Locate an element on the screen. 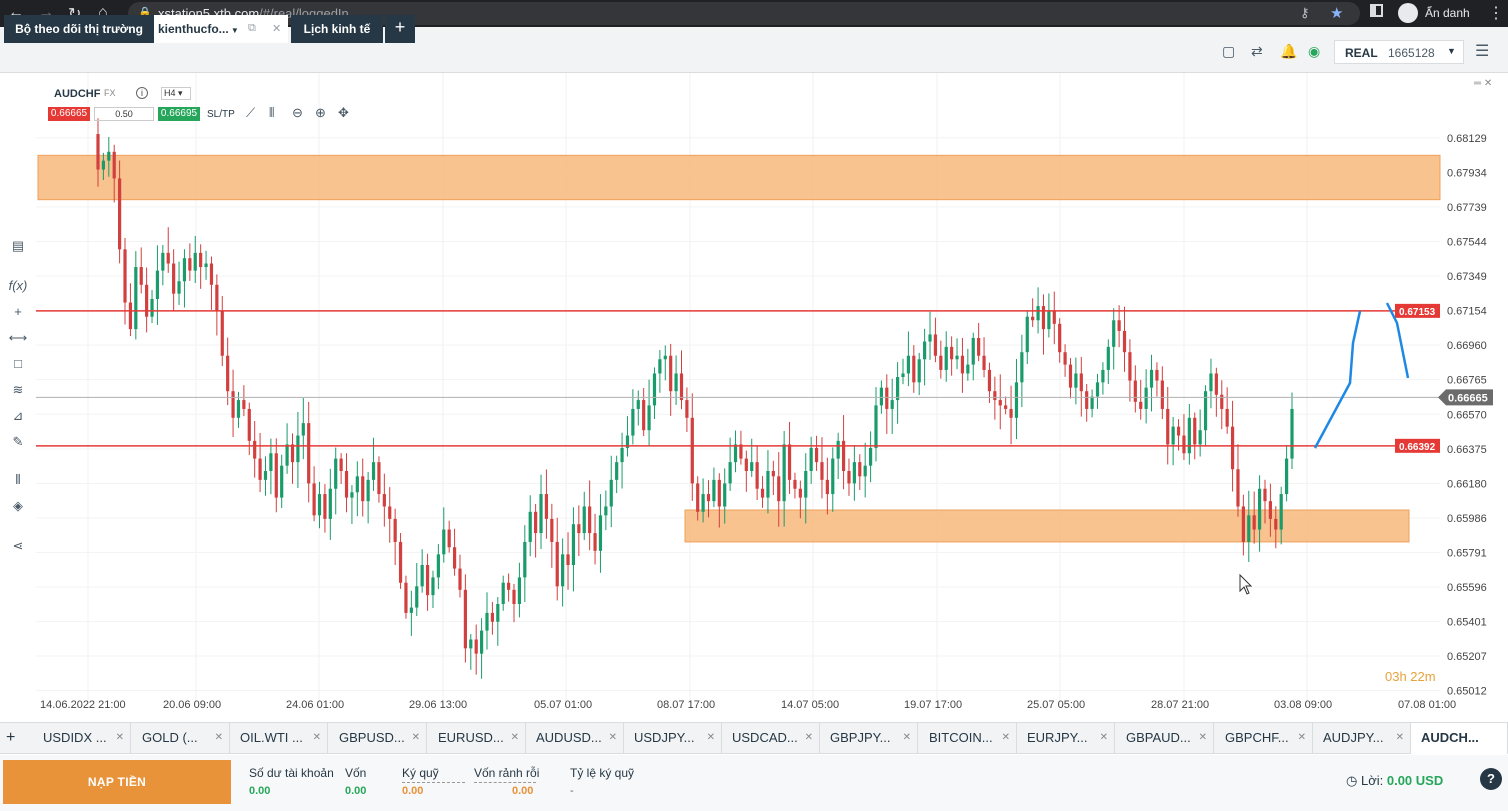 The height and width of the screenshot is (811, 1508). tab-kienthucfo: kienthucfo... ▼ ⧉ ✕ is located at coordinates (221, 29).